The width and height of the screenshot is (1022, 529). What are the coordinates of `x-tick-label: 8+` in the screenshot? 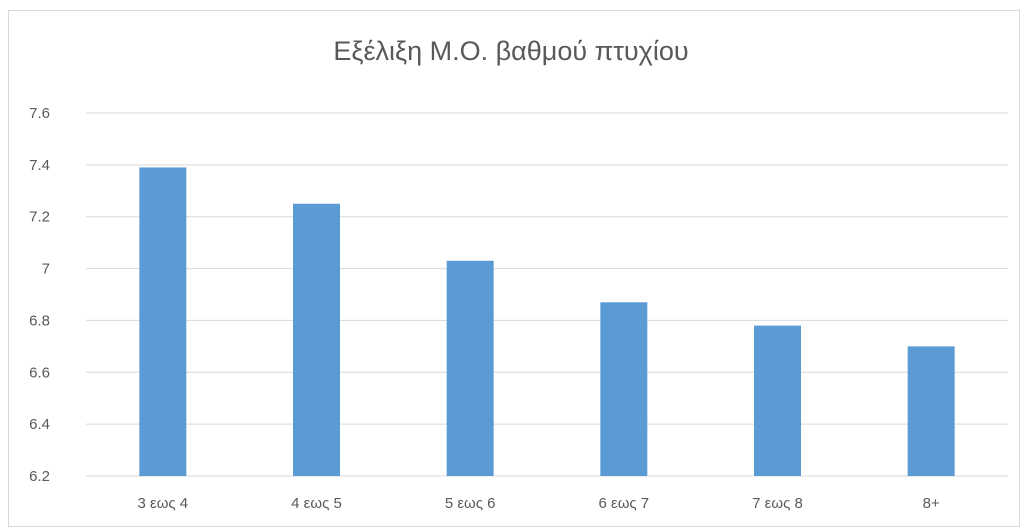 It's located at (931, 503).